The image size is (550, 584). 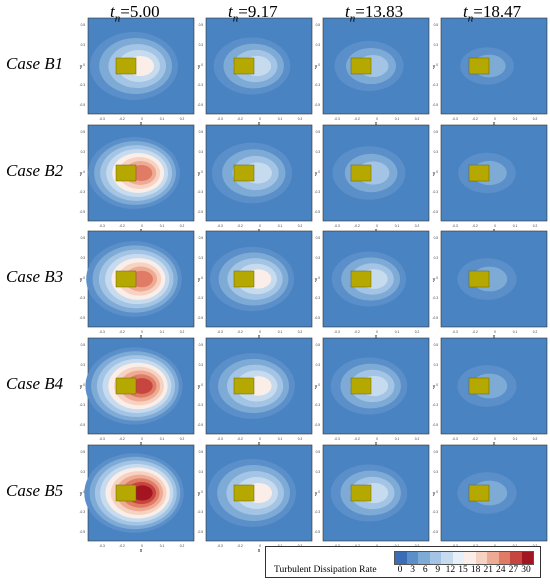 I want to click on row-label: Case B1, so click(x=35, y=63).